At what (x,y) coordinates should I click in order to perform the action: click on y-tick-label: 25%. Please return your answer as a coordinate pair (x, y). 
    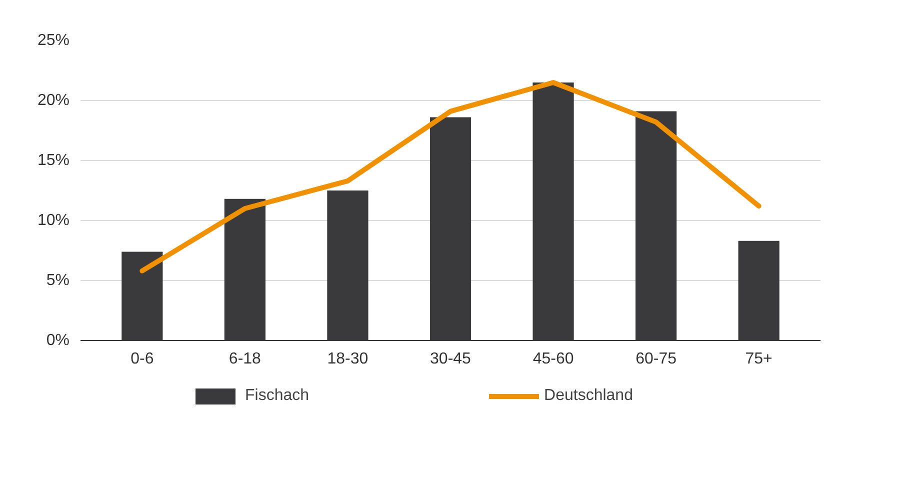
    Looking at the image, I should click on (53, 40).